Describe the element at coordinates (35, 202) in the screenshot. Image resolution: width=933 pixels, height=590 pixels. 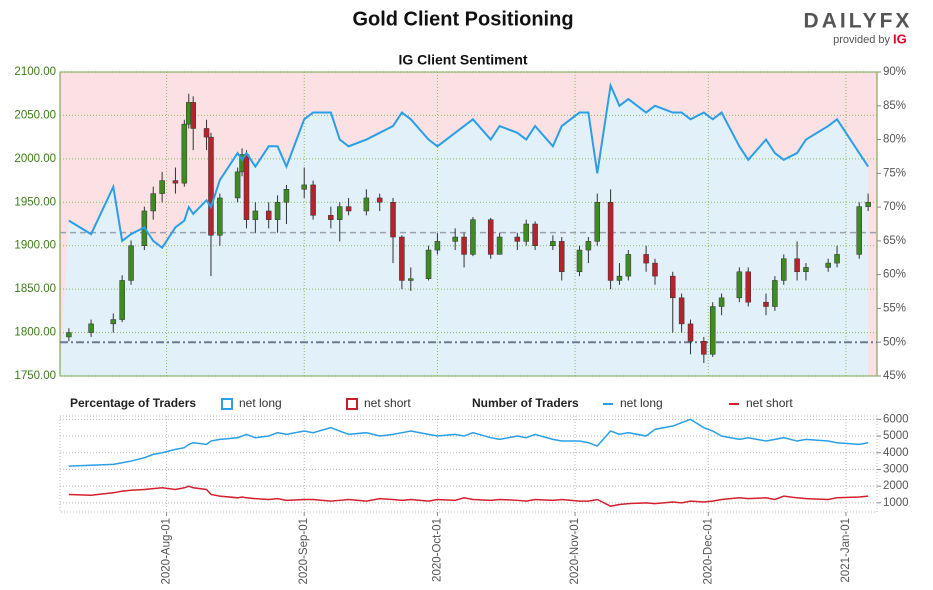
I see `y-tick-label: 1950.00` at that location.